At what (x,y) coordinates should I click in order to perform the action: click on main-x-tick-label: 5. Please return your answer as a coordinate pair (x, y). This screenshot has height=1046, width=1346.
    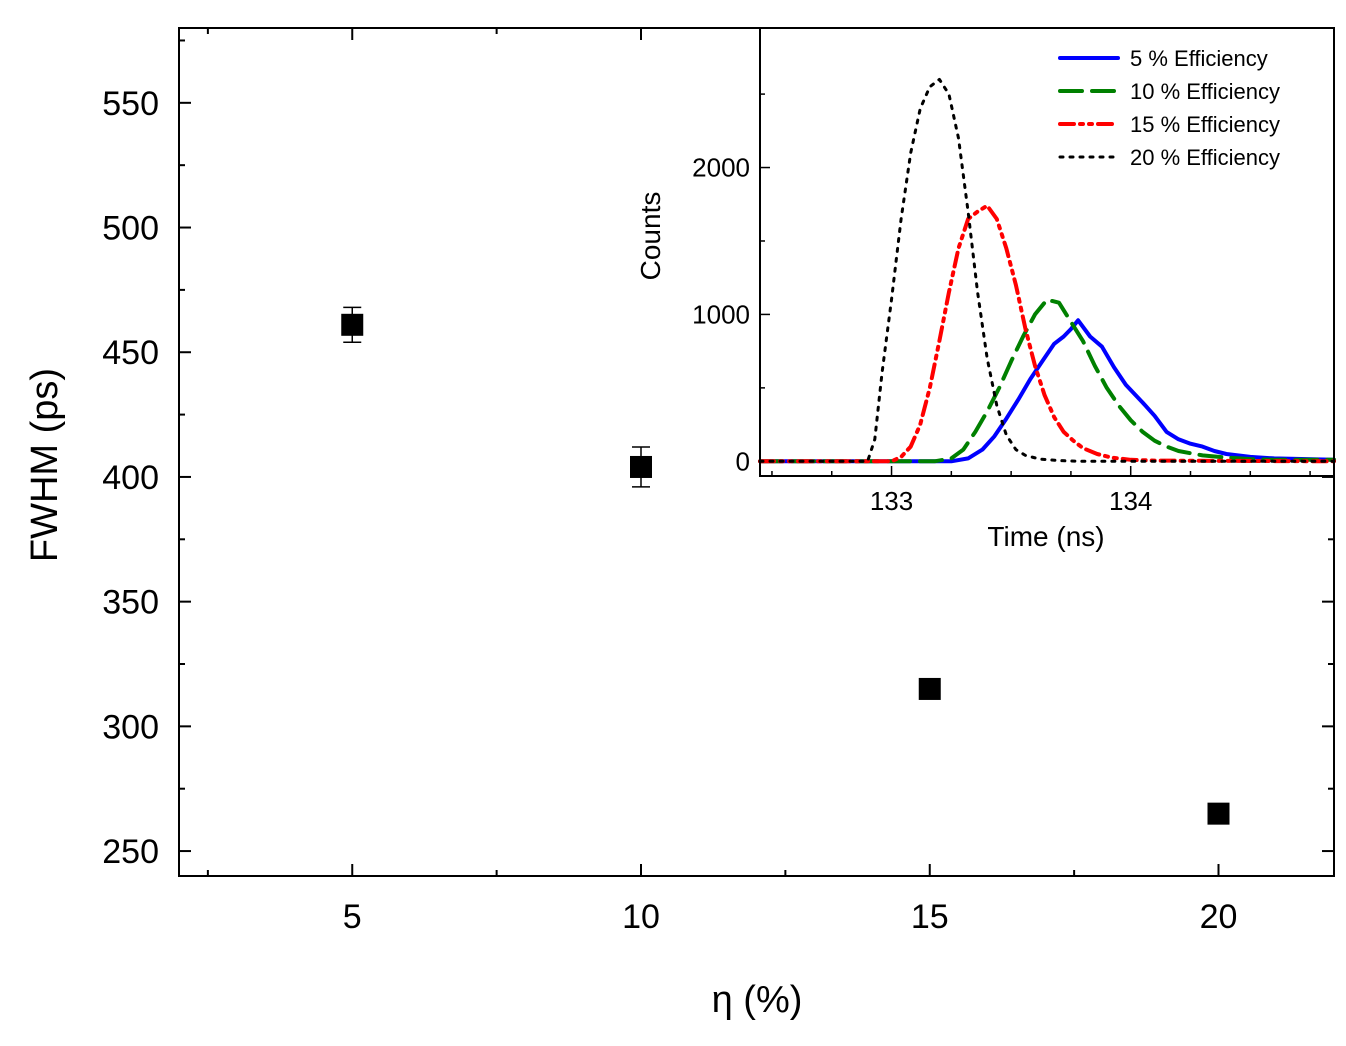
    Looking at the image, I should click on (352, 917).